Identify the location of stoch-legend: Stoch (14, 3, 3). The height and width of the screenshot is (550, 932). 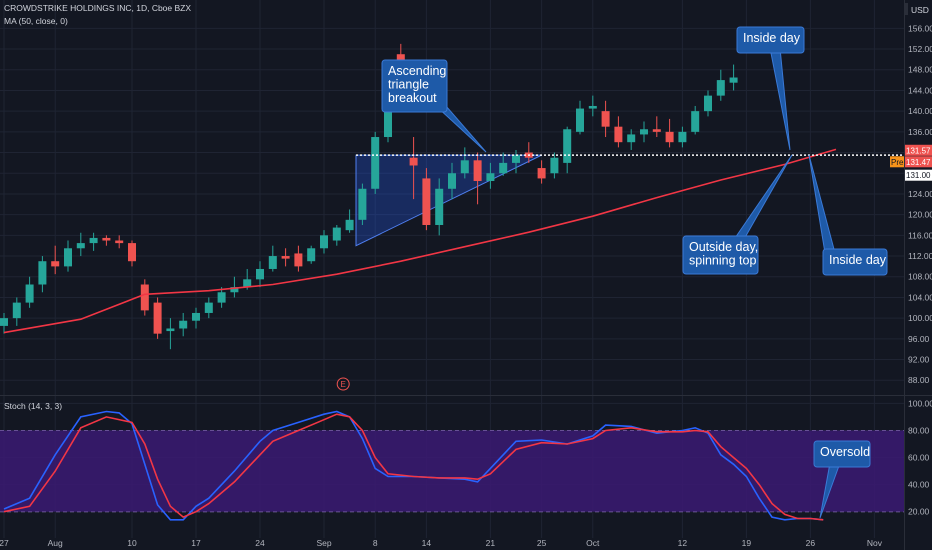
(33, 406).